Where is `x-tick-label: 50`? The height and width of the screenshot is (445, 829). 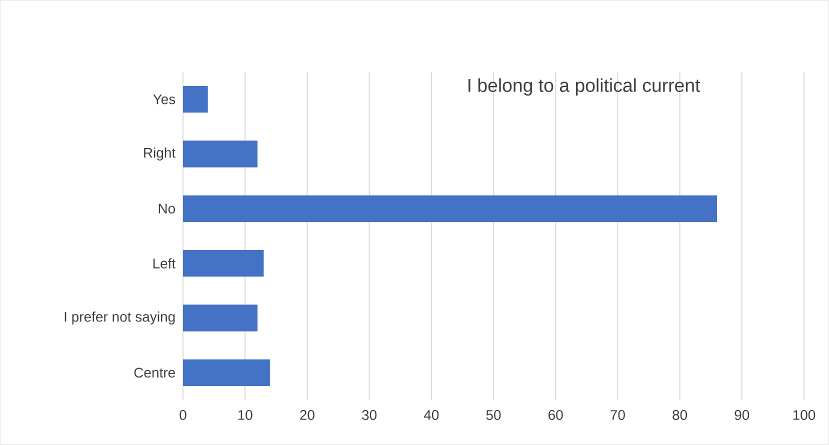
x-tick-label: 50 is located at coordinates (493, 415).